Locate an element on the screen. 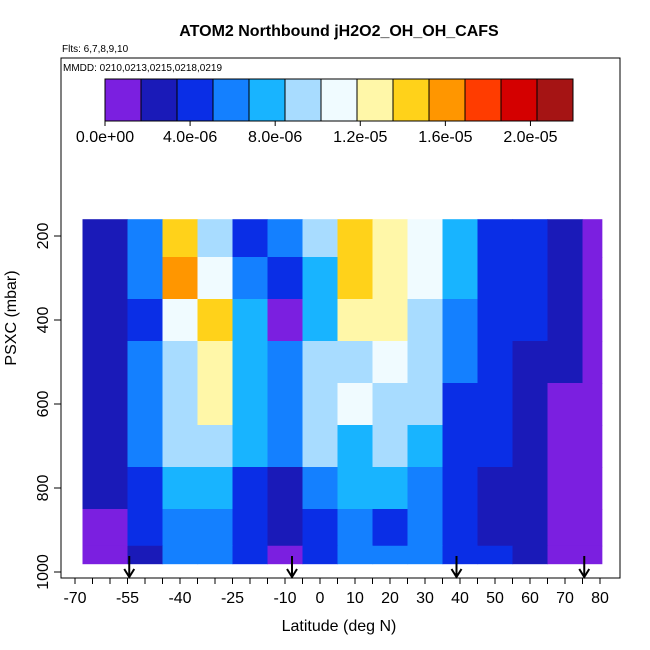 The height and width of the screenshot is (650, 650). colorbar-tick-label: 0.0e+00 is located at coordinates (105, 137).